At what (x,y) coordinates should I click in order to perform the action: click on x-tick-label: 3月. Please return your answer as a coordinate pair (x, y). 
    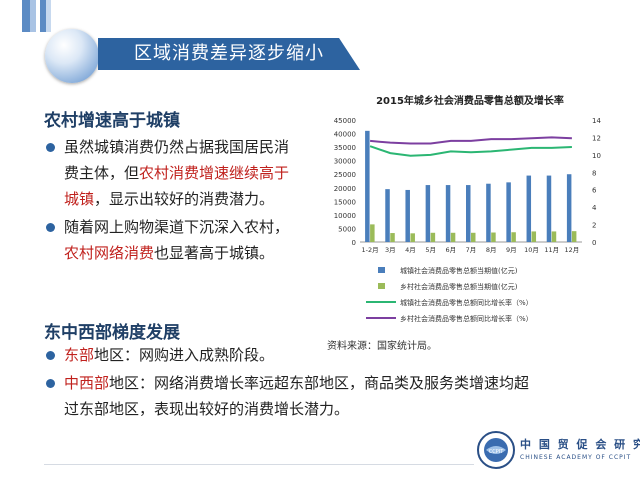
    Looking at the image, I should click on (390, 250).